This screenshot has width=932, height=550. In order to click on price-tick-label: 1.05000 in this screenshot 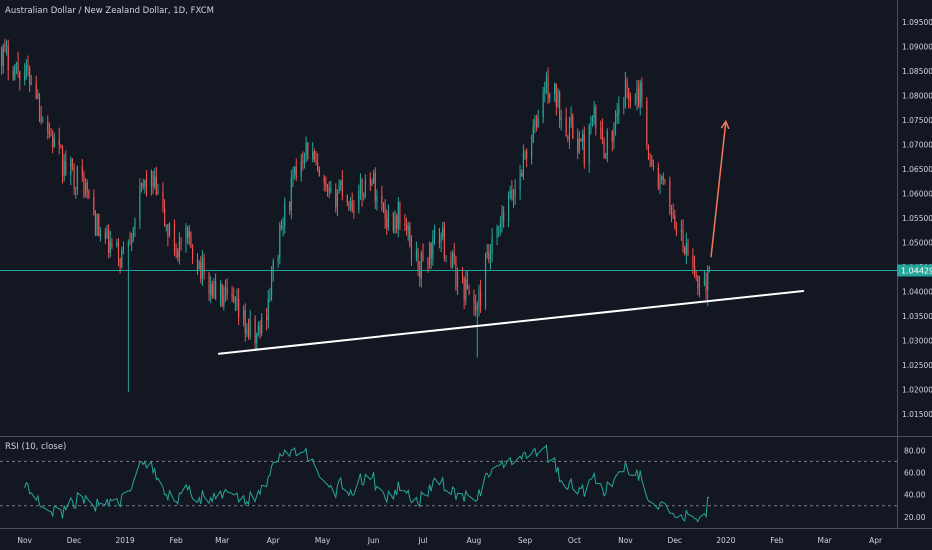, I will do `click(917, 242)`.